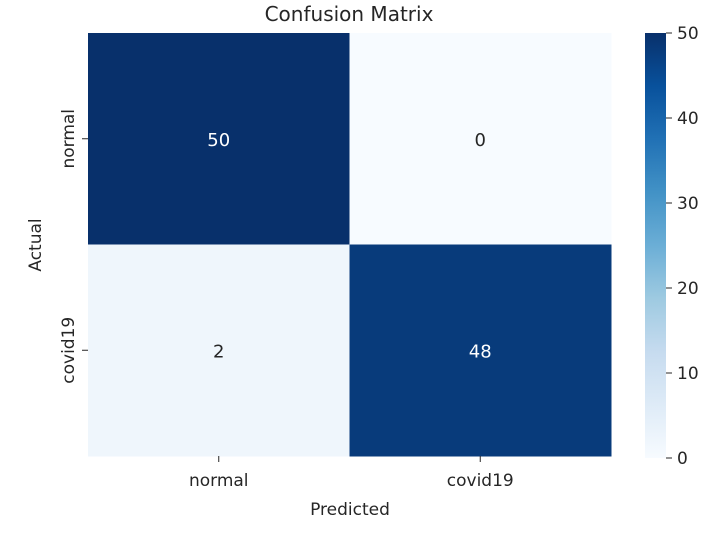 This screenshot has width=723, height=533. I want to click on colorbar-tick-label: 20, so click(688, 289).